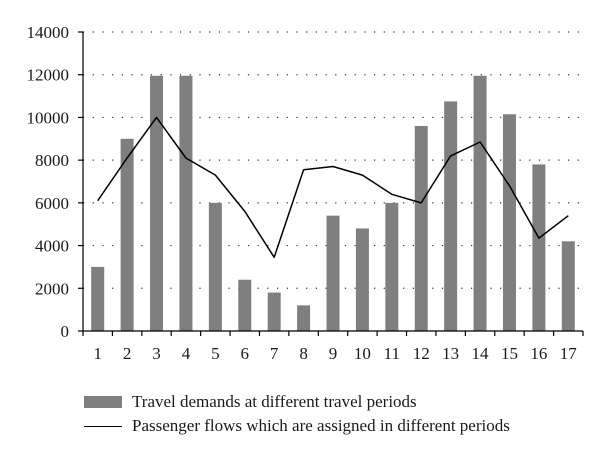 This screenshot has width=600, height=462. I want to click on y-tick-label: 10000, so click(48, 117).